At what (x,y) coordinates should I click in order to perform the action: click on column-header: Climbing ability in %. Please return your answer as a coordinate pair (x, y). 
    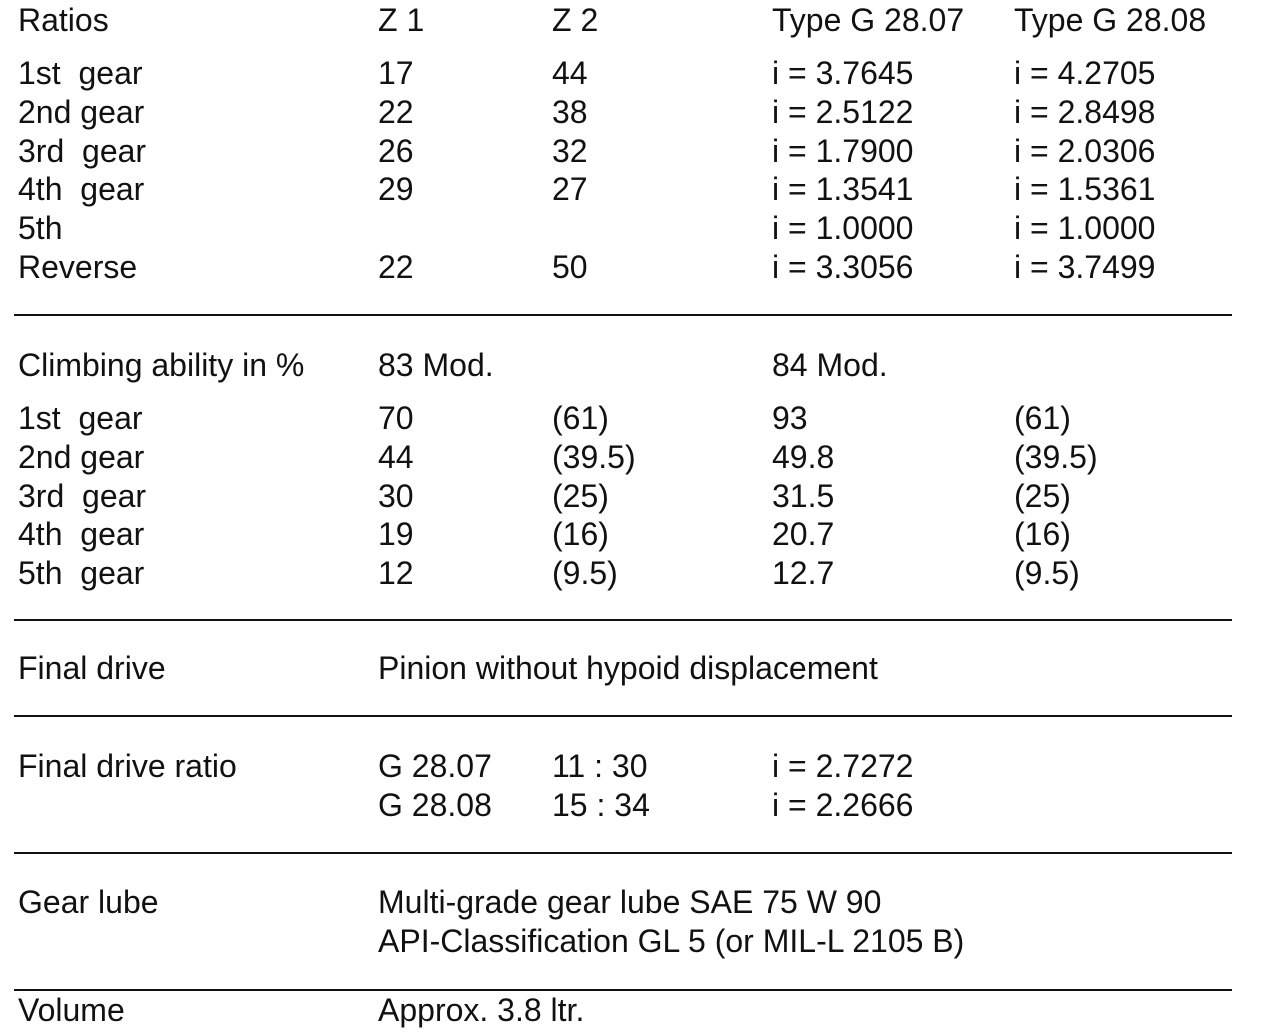
    Looking at the image, I should click on (161, 365).